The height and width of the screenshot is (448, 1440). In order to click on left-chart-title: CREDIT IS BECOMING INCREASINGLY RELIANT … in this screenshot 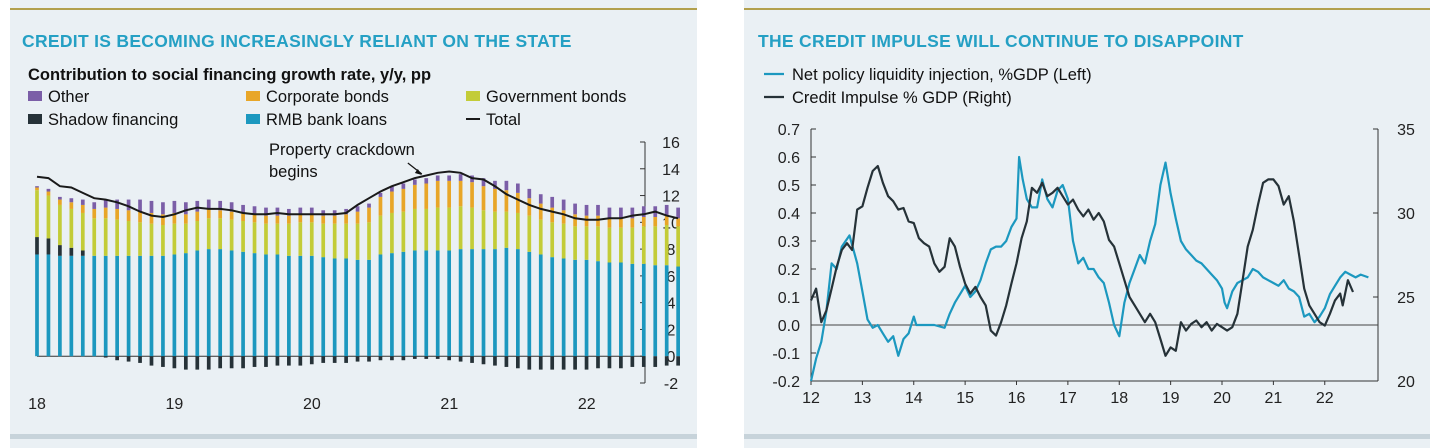, I will do `click(297, 41)`.